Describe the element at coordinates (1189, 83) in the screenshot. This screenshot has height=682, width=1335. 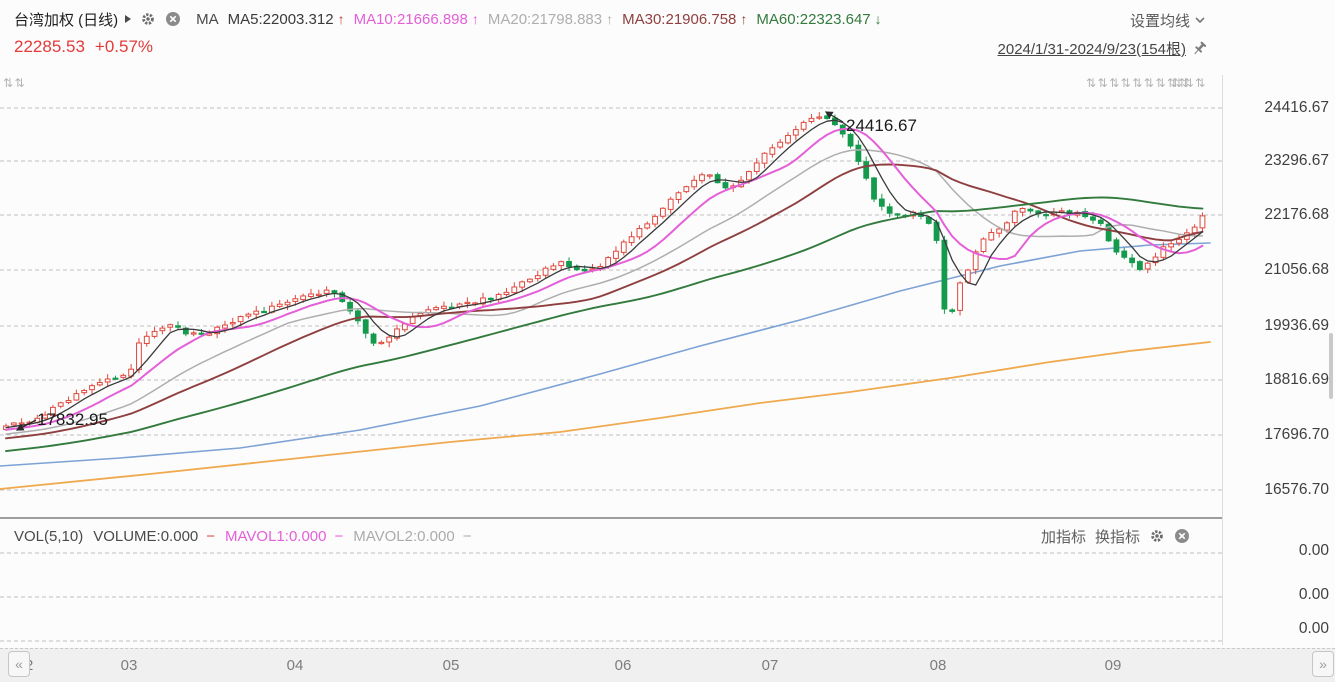
I see `pane-resize-handles-right-short: ⇅⇅⇅` at that location.